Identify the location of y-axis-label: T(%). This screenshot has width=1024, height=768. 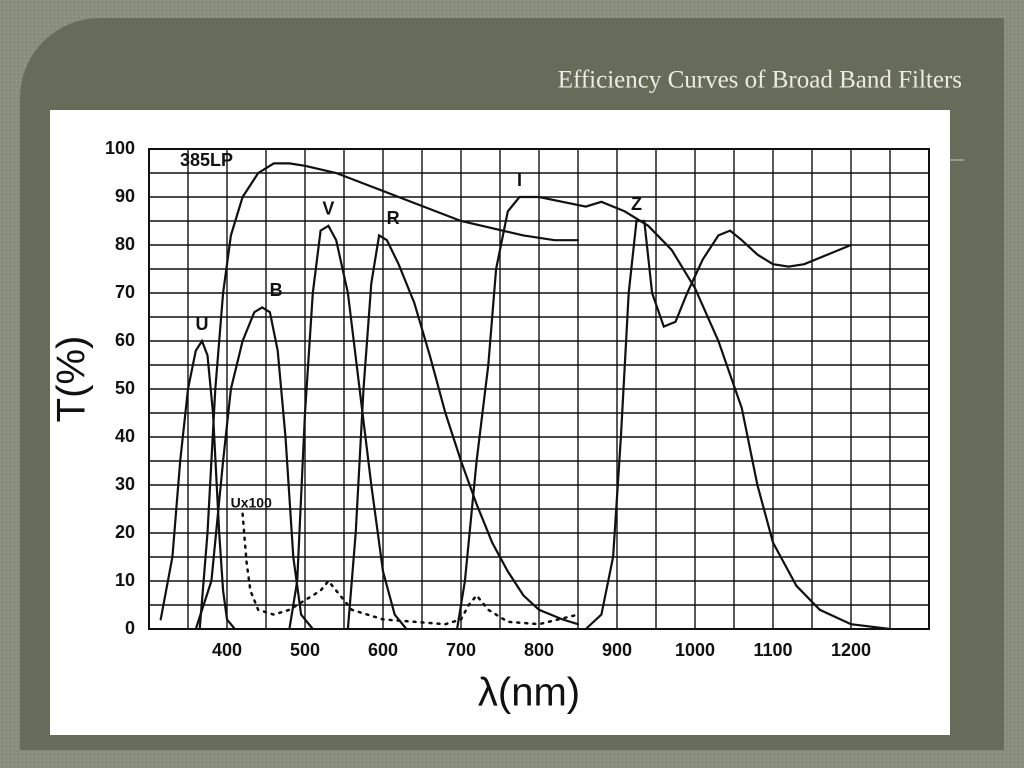
(72, 379).